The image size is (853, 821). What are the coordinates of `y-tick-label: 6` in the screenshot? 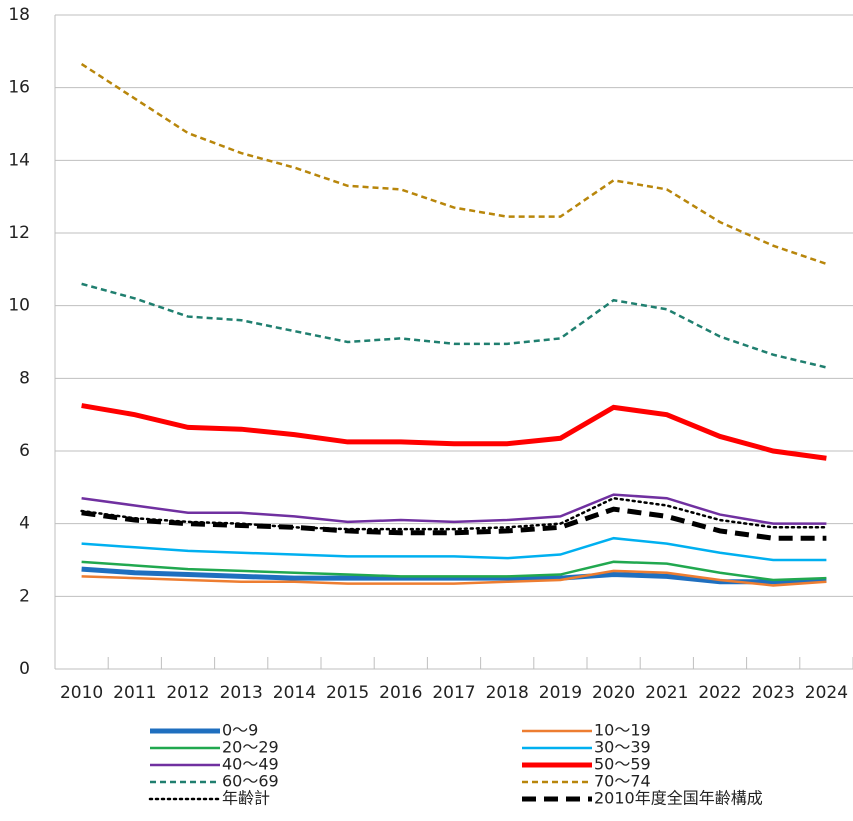 It's located at (24, 451).